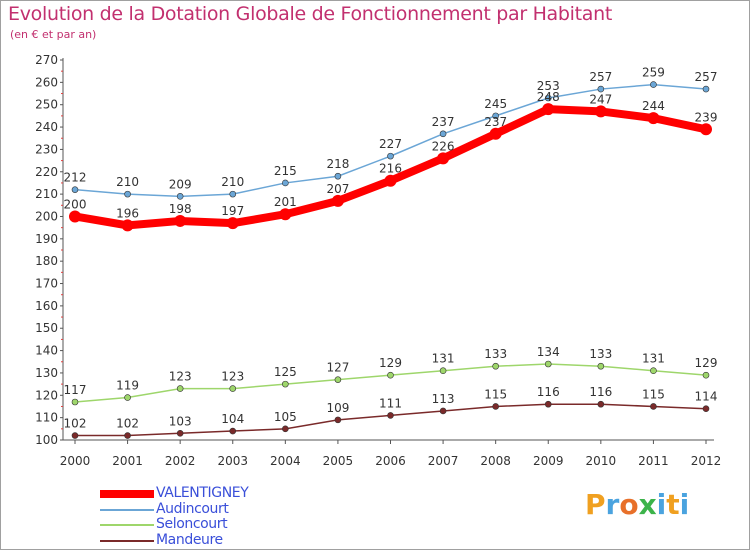 This screenshot has height=550, width=750. I want to click on data-point-seloncourt-2001, so click(127, 397).